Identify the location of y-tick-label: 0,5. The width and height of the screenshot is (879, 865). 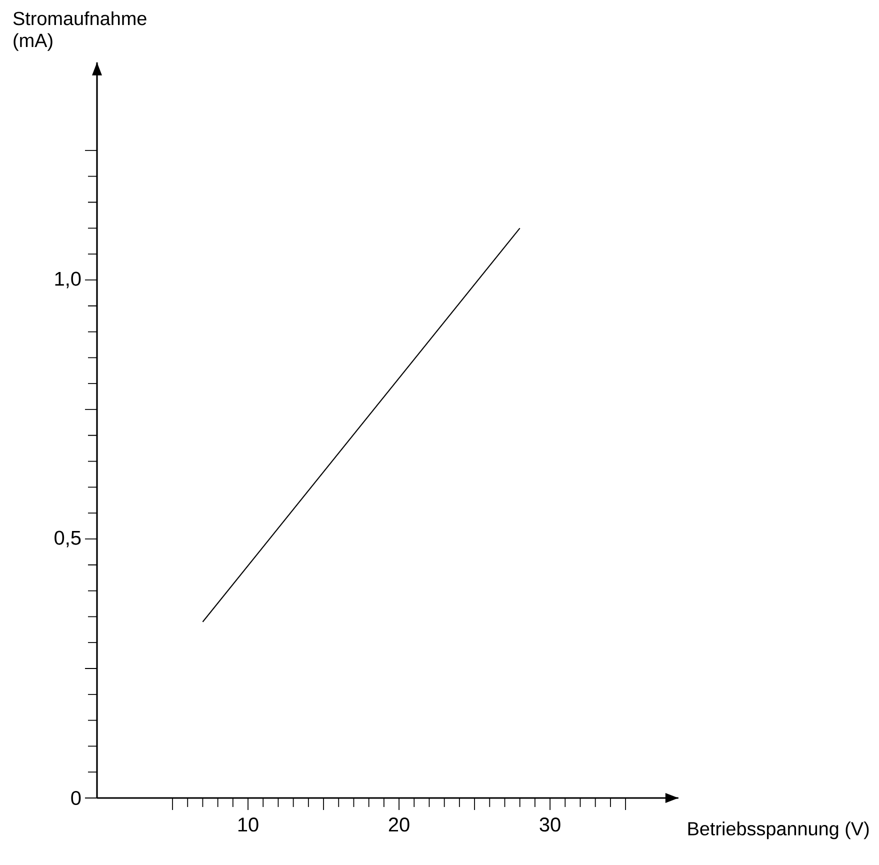
(67, 539).